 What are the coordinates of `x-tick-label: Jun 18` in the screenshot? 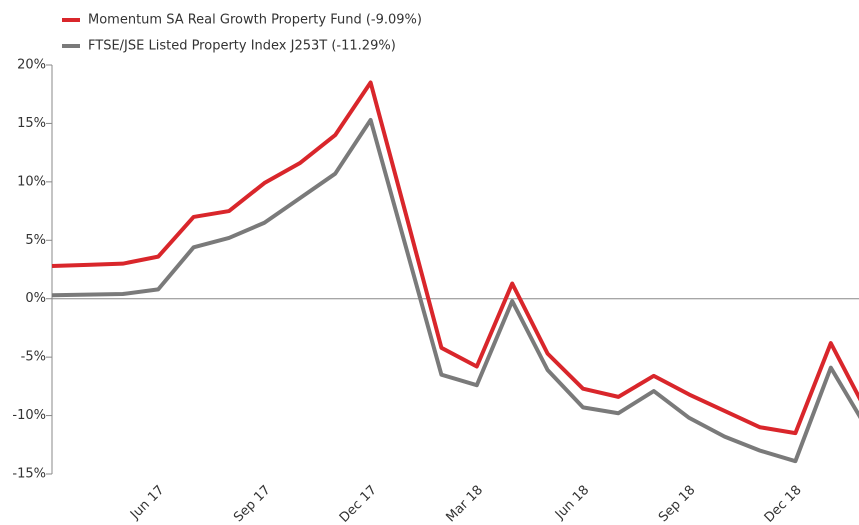 It's located at (572, 503).